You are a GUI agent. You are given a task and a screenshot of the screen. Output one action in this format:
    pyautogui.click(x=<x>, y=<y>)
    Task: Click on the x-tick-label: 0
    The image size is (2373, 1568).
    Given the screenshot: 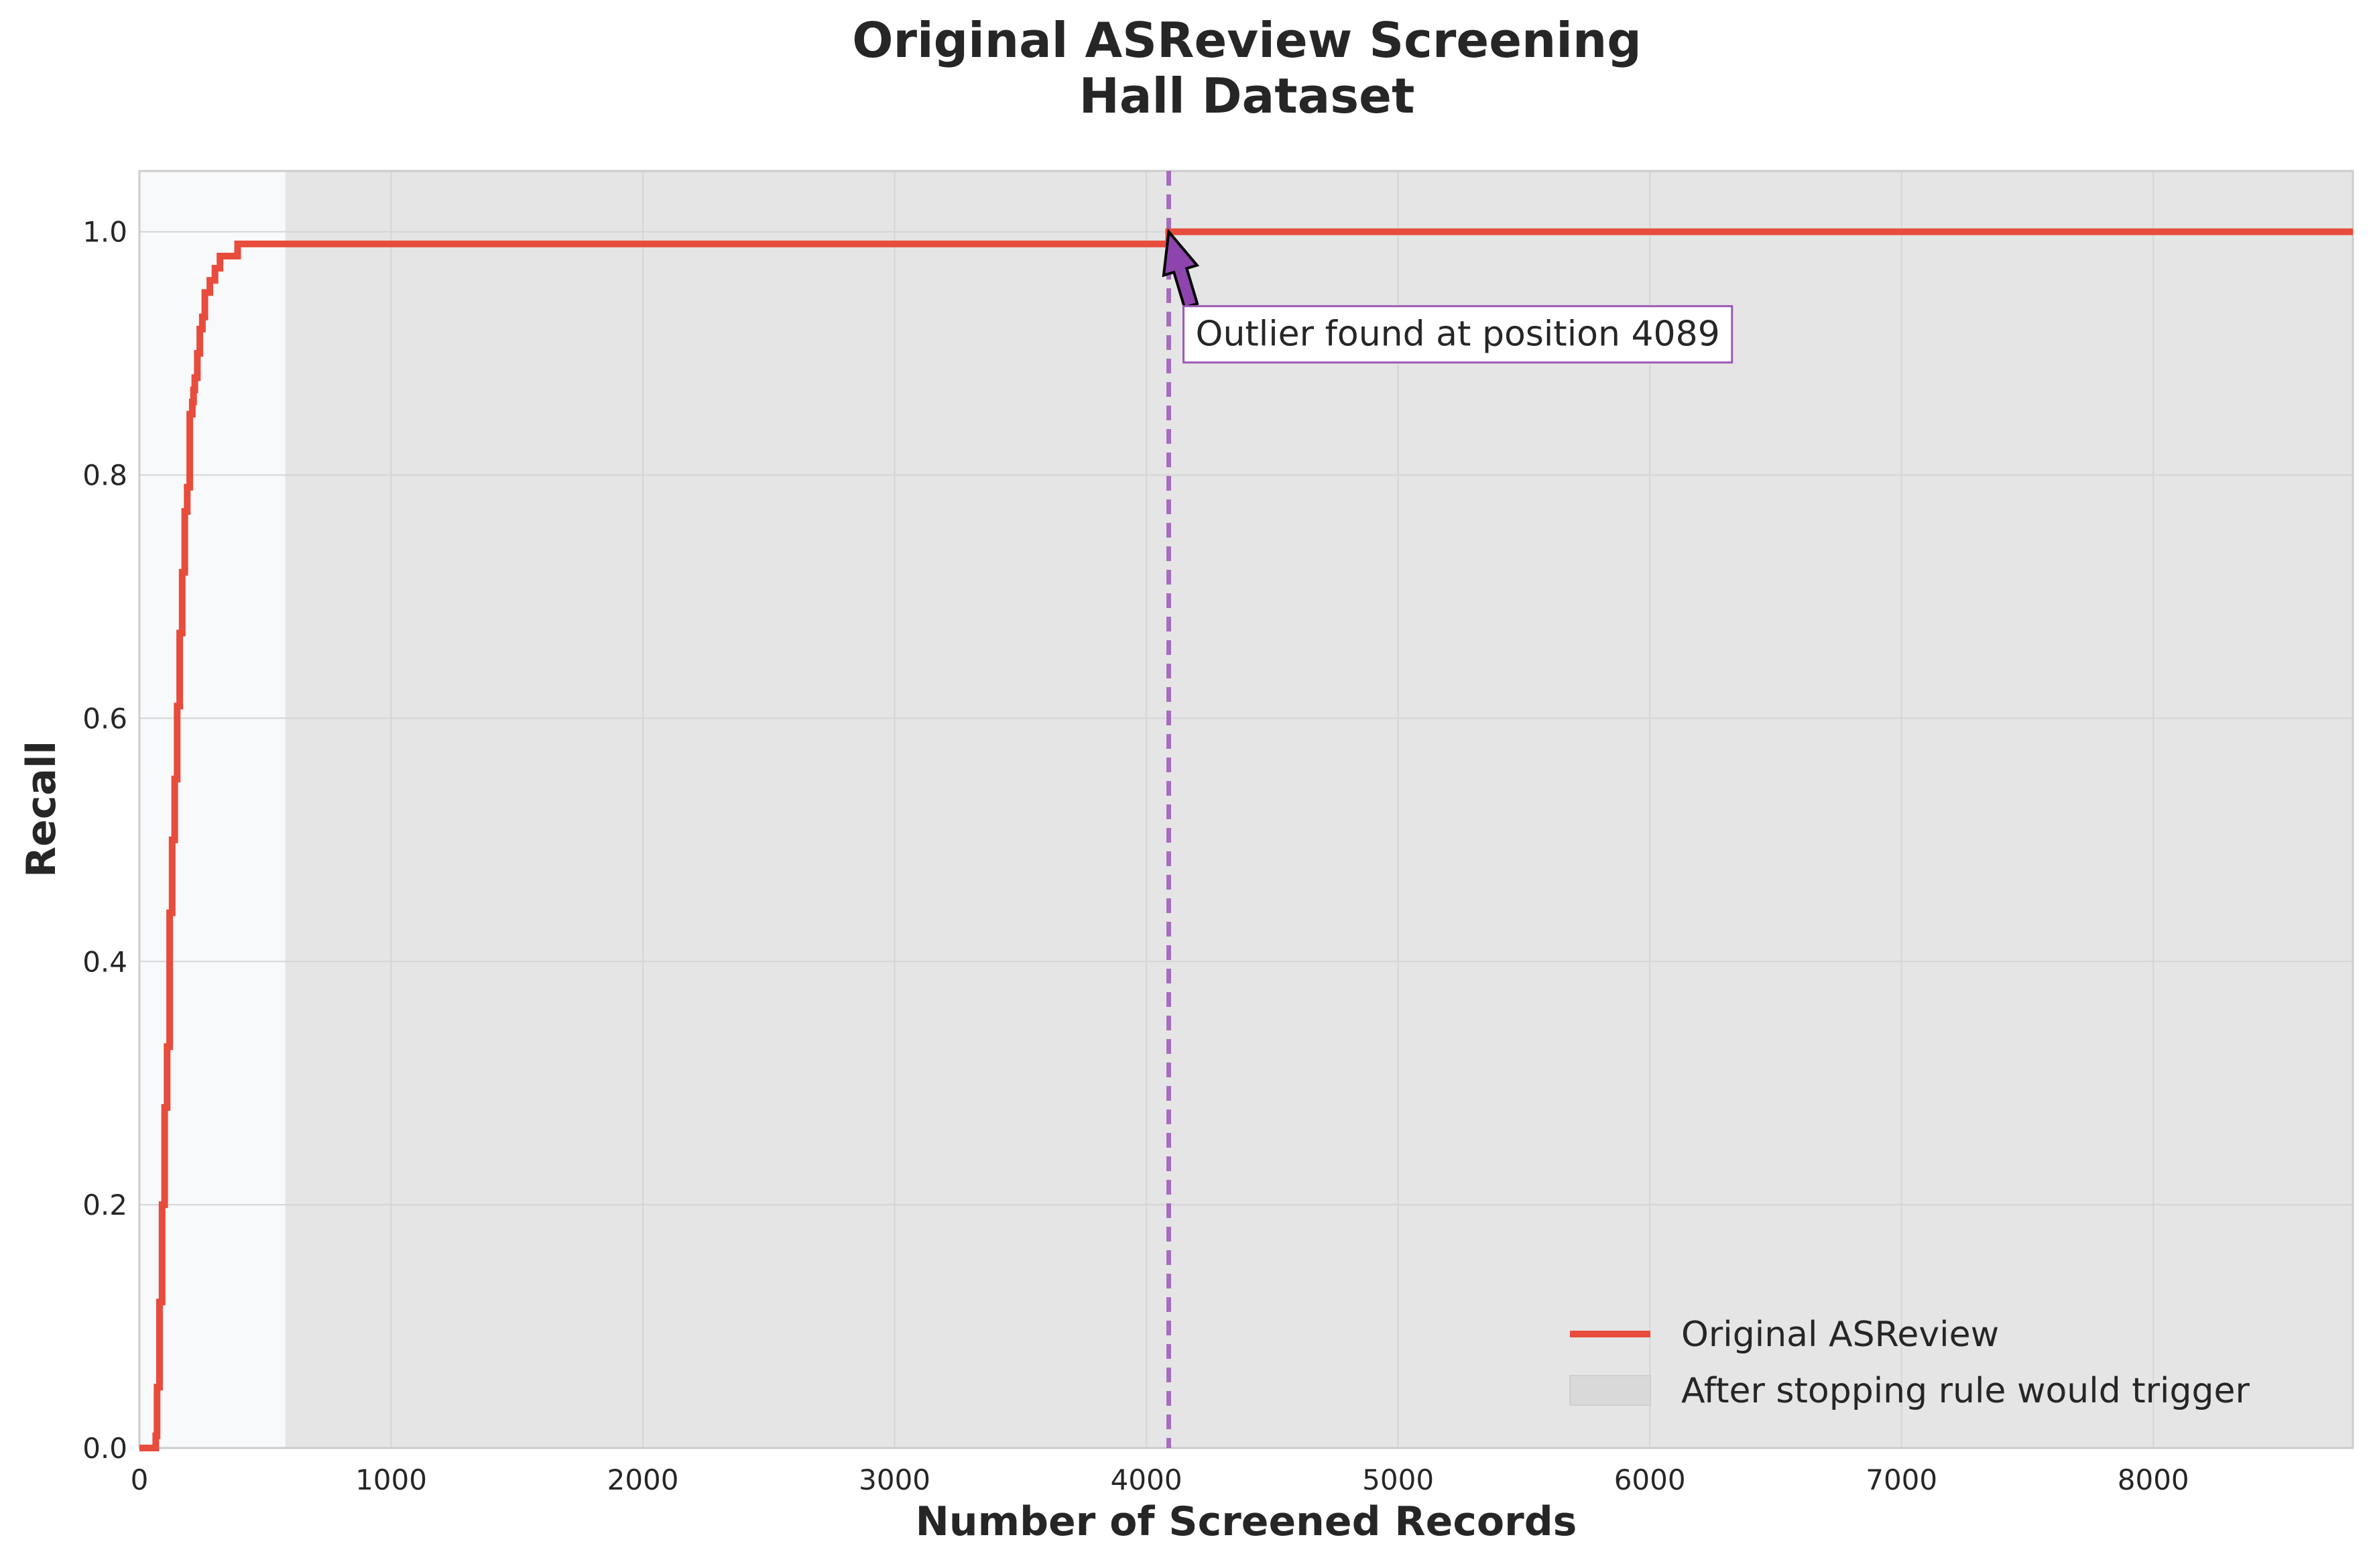 What is the action you would take?
    pyautogui.click(x=140, y=1480)
    